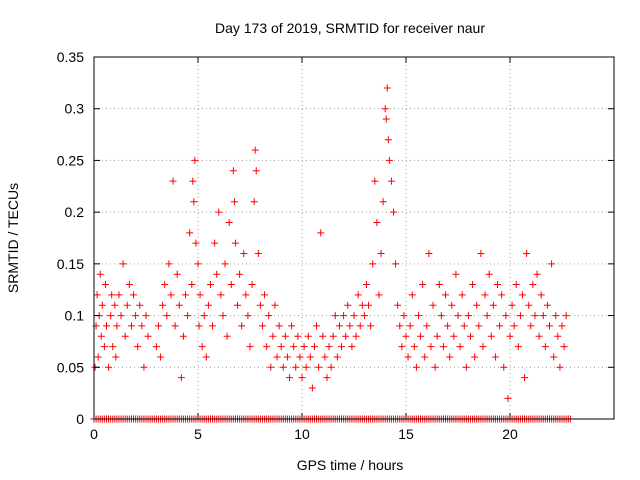  What do you see at coordinates (406, 434) in the screenshot?
I see `x-tick-label: 15` at bounding box center [406, 434].